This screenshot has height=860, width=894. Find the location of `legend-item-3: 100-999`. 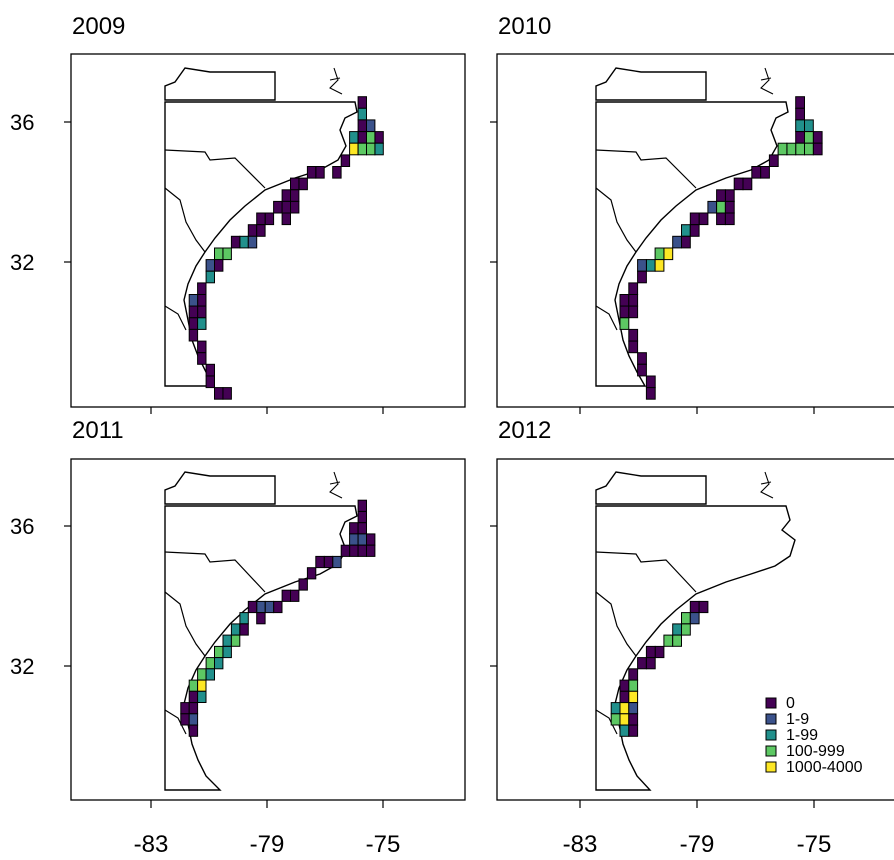

legend-item-3: 100-999 is located at coordinates (805, 751).